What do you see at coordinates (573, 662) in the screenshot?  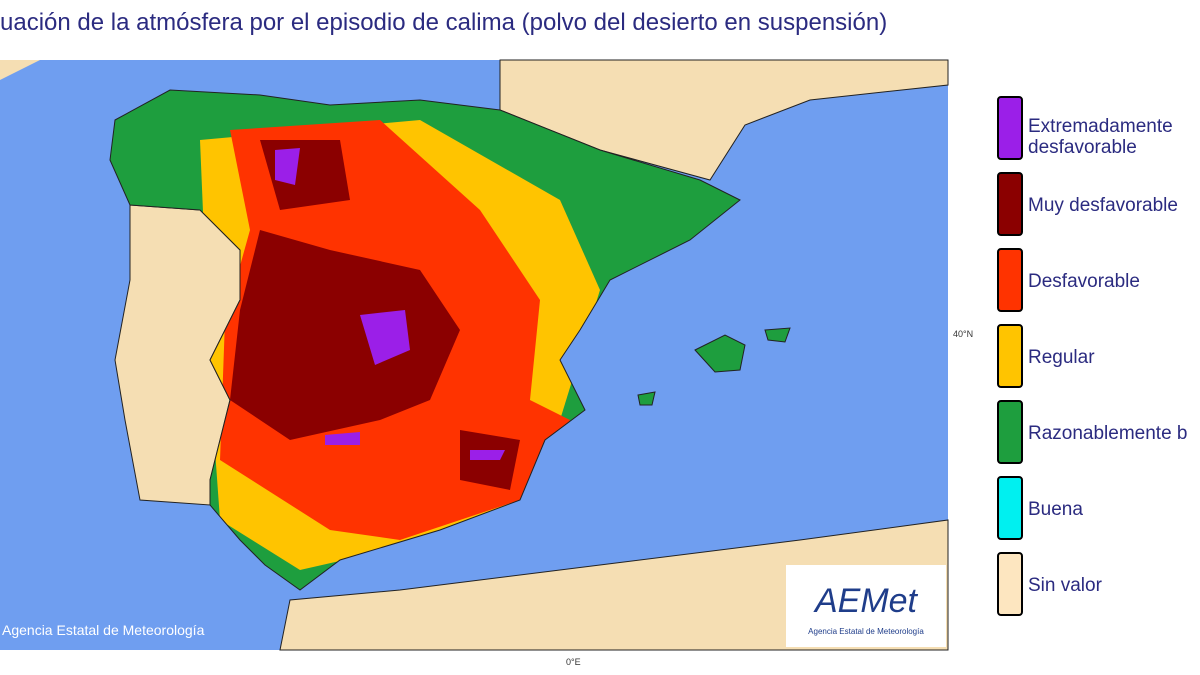 I see `lon-label: 0°E` at bounding box center [573, 662].